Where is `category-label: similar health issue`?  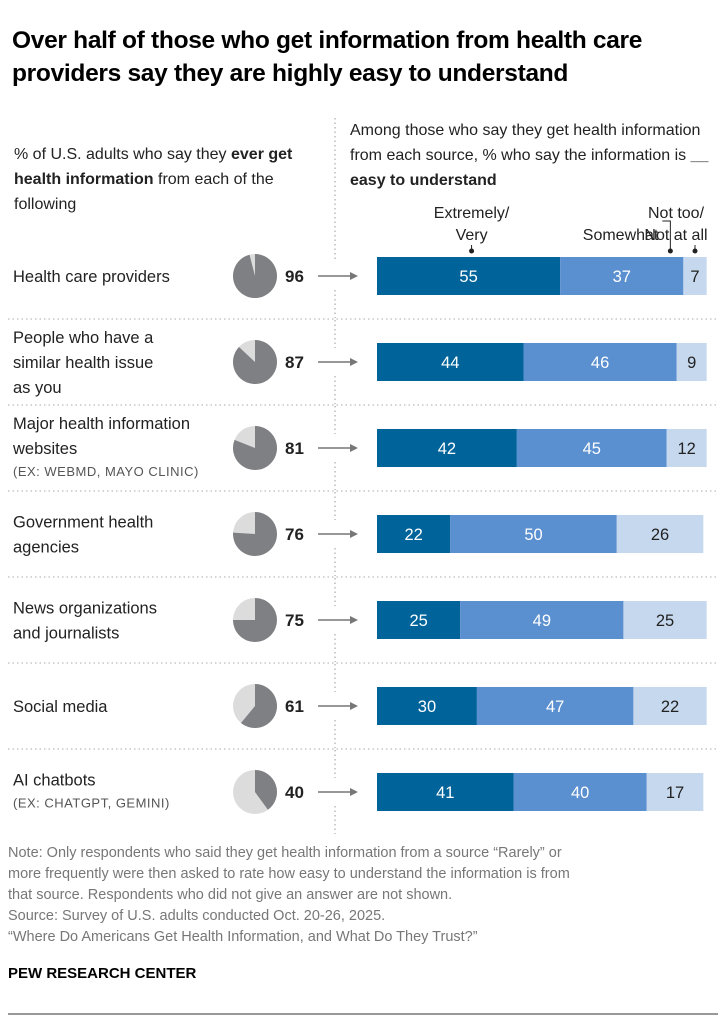 category-label: similar health issue is located at coordinates (83, 363).